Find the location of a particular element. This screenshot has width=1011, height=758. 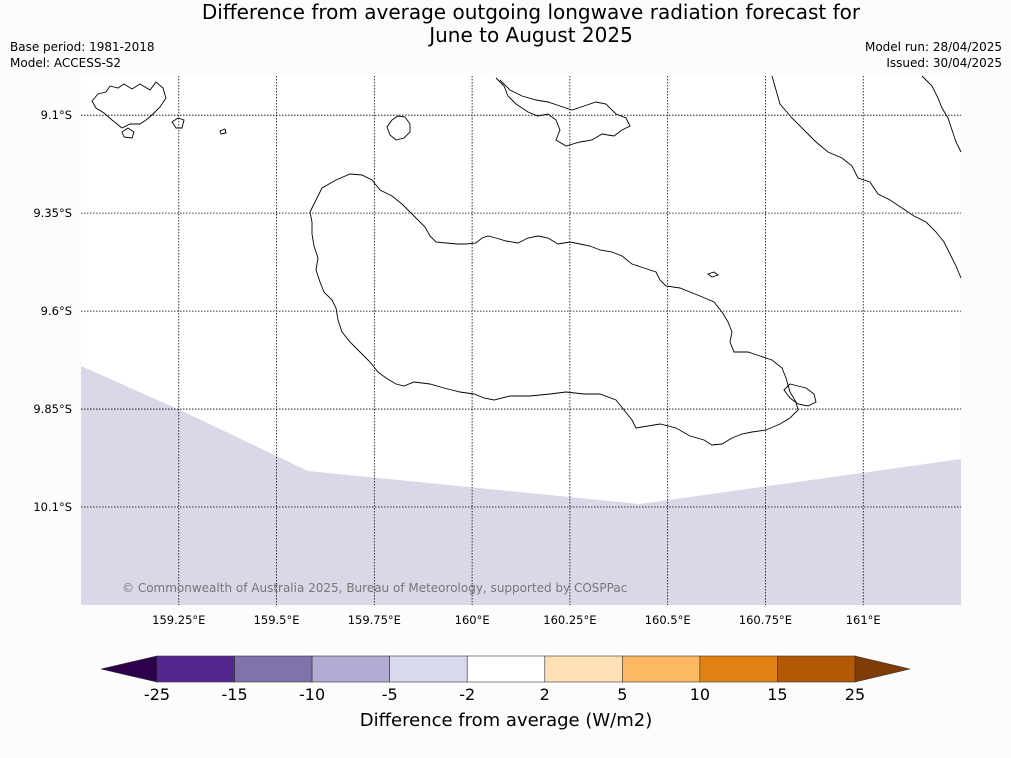

colorbar-tick-label: 5 is located at coordinates (622, 694).